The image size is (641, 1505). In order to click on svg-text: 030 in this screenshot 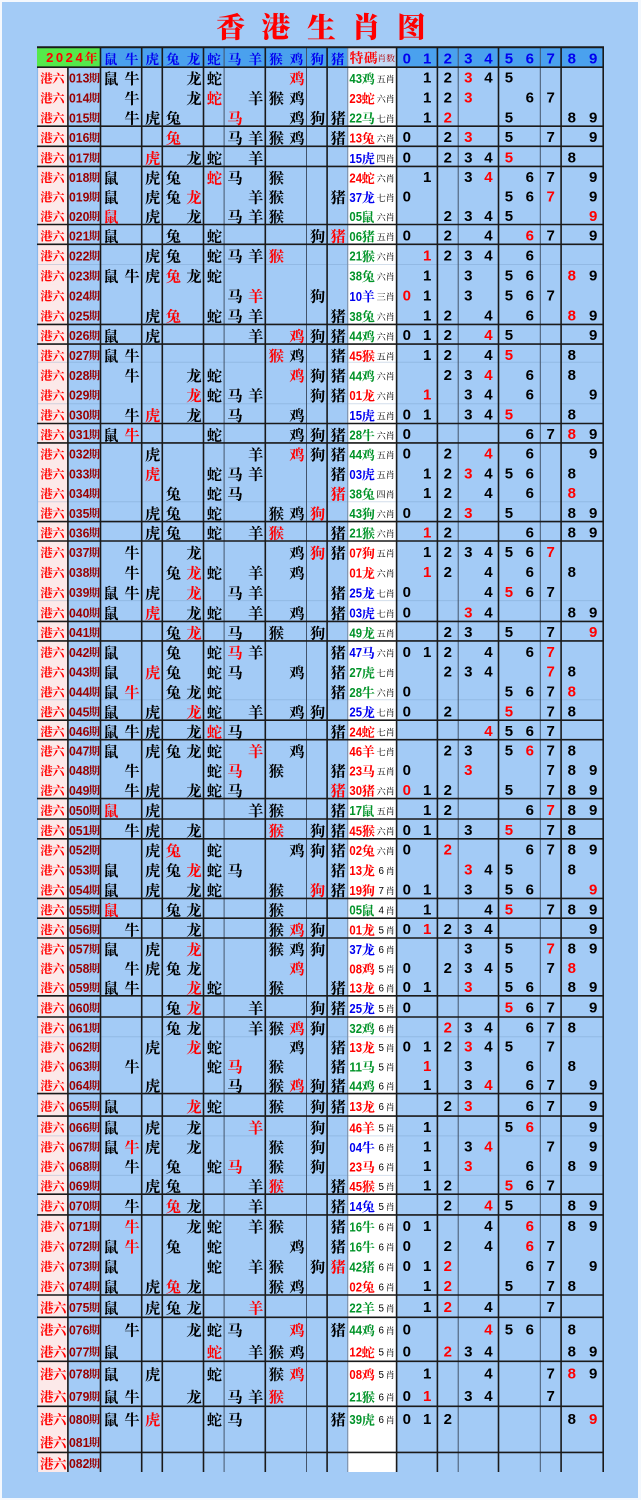, I will do `click(79, 415)`.